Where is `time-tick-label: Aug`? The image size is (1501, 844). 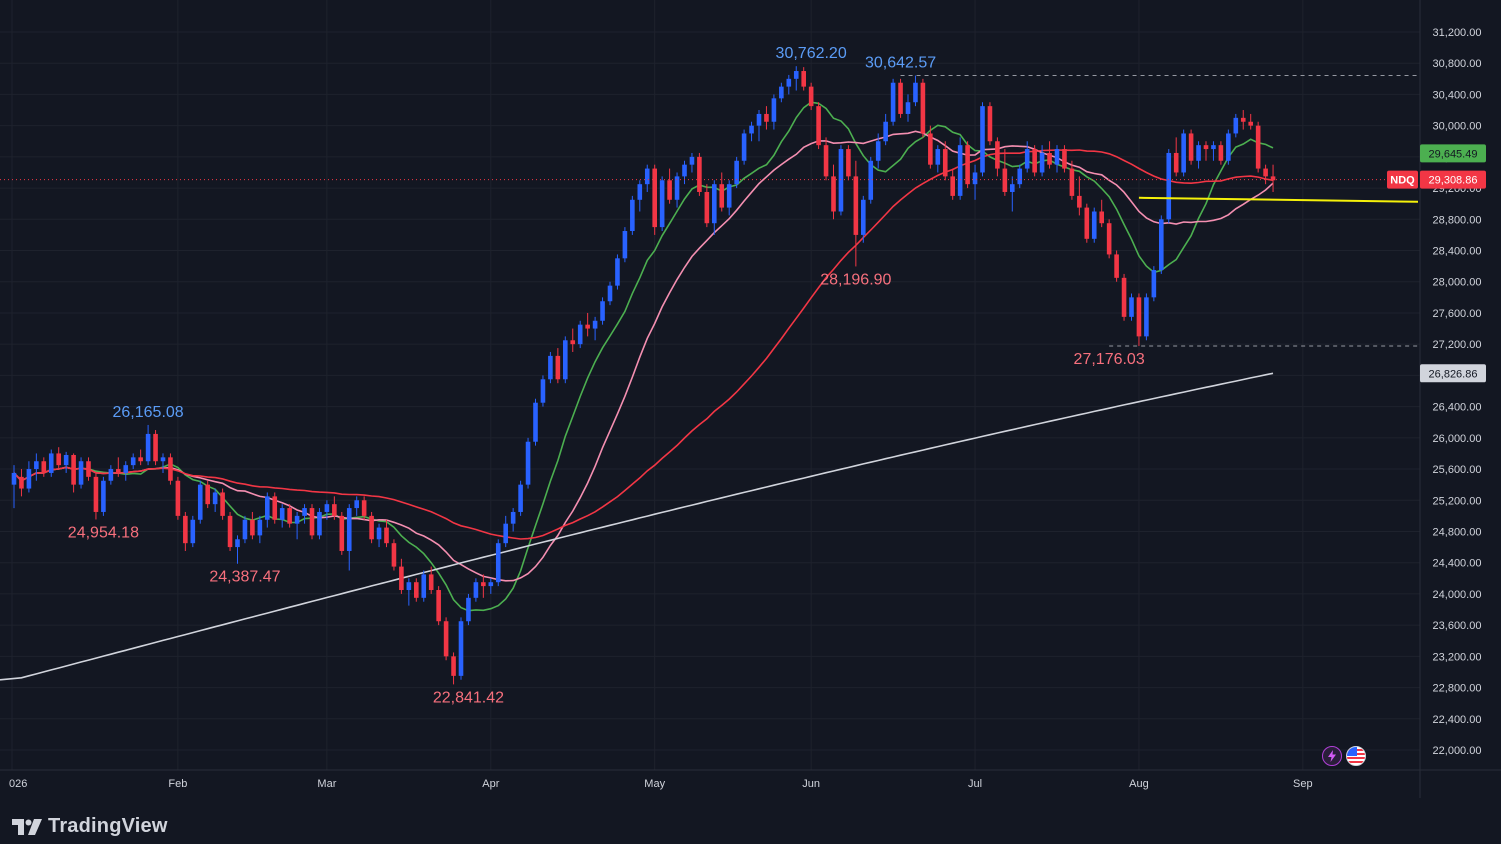 time-tick-label: Aug is located at coordinates (1139, 784).